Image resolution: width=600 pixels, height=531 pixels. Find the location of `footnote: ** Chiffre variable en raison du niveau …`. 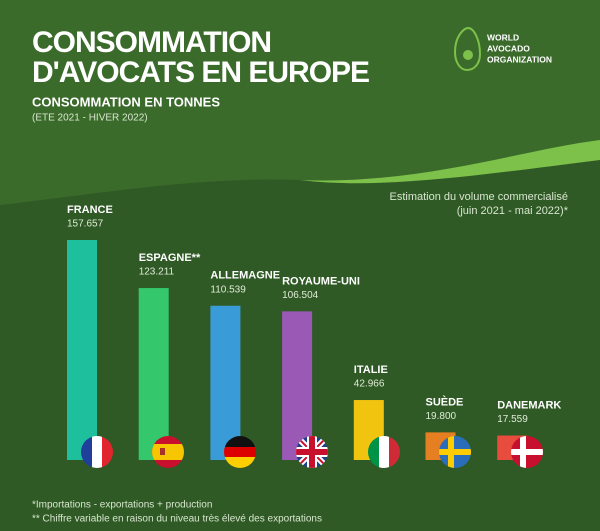

footnote: ** Chiffre variable en raison du niveau … is located at coordinates (177, 519).